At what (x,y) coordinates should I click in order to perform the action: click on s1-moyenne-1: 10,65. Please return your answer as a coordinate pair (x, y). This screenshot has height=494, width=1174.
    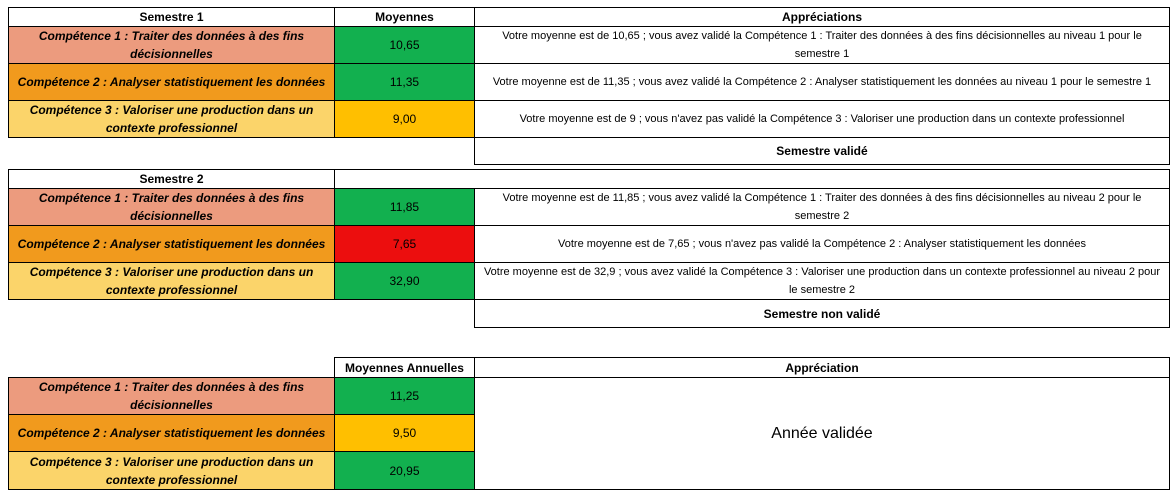
    Looking at the image, I should click on (404, 45).